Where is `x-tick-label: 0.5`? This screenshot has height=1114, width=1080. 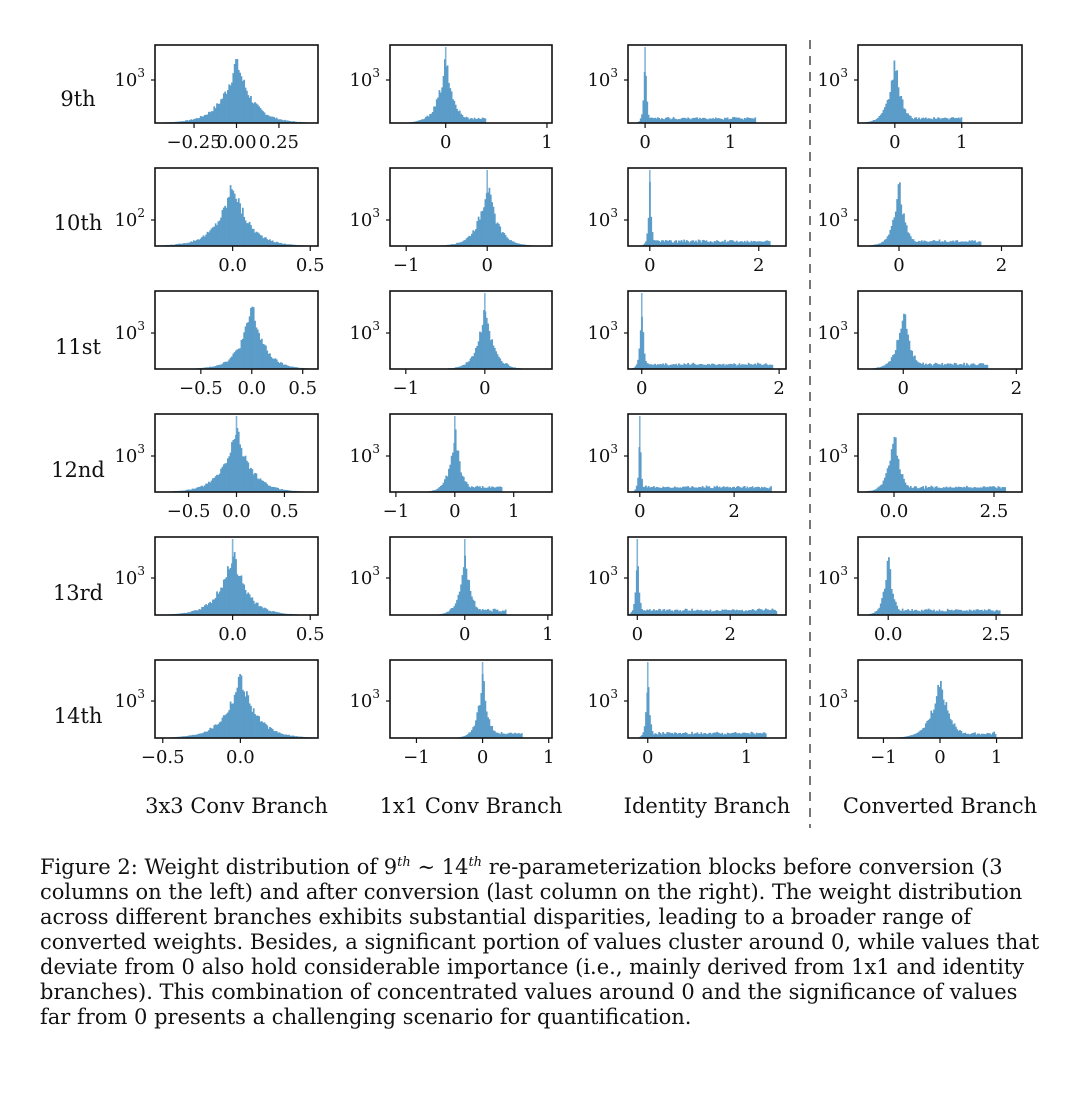 x-tick-label: 0.5 is located at coordinates (310, 634).